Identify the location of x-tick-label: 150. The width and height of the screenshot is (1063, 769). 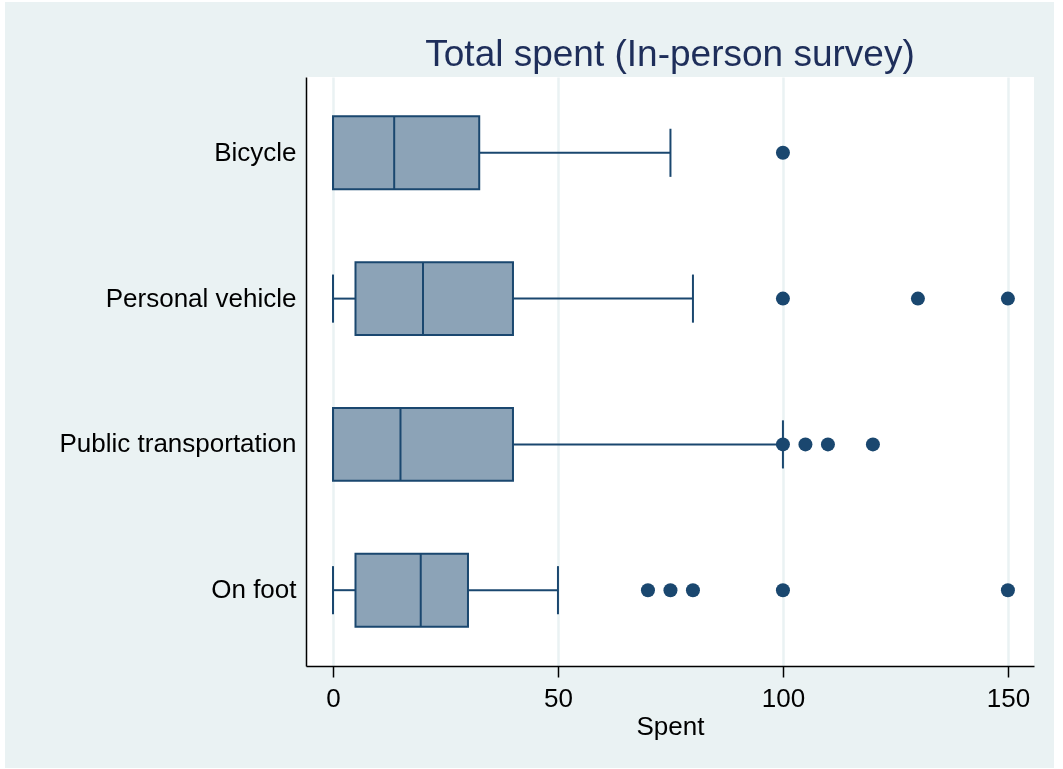
(1008, 697).